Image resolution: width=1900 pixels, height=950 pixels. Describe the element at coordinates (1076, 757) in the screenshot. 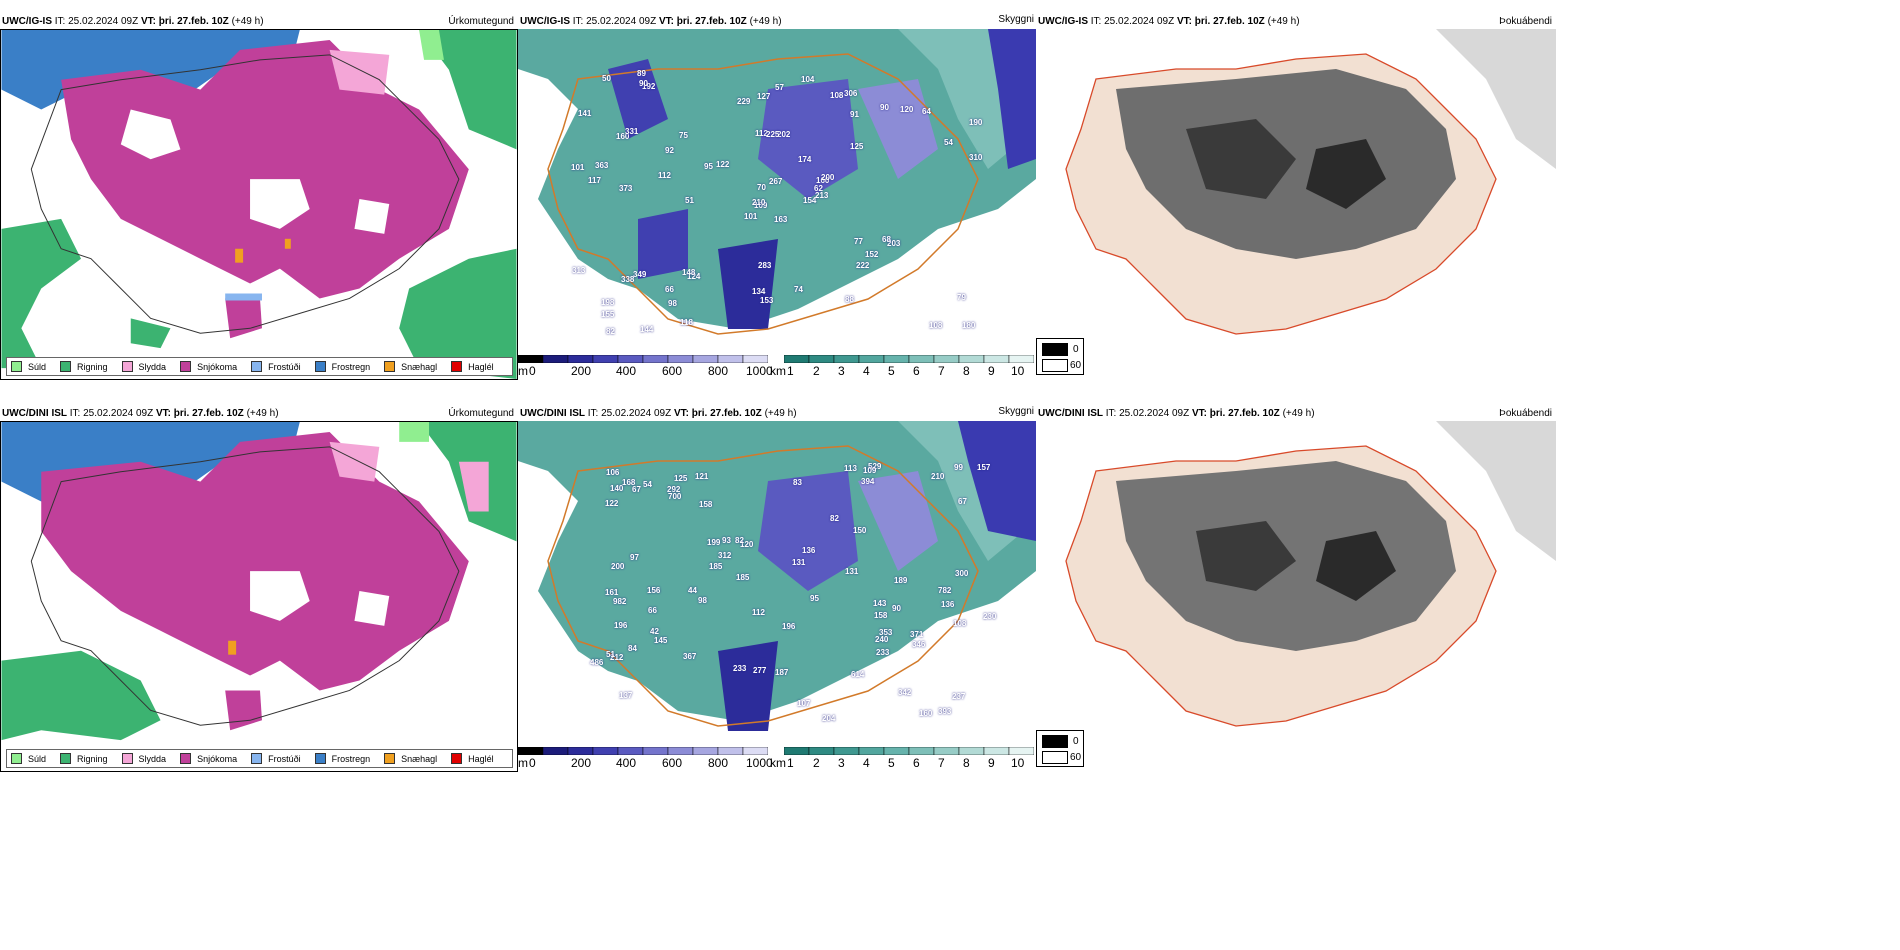

I see `fog-value-60: 60` at that location.